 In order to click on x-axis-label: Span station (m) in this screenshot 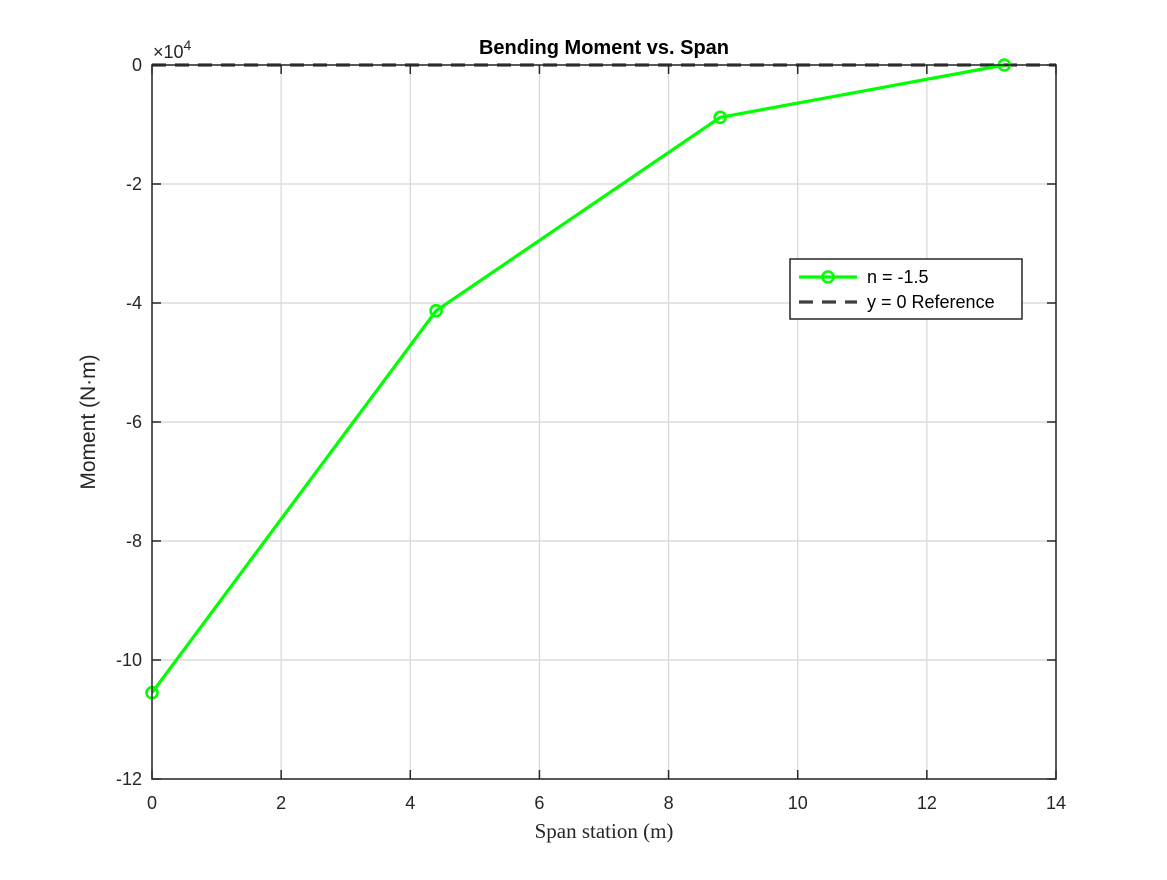, I will do `click(604, 831)`.